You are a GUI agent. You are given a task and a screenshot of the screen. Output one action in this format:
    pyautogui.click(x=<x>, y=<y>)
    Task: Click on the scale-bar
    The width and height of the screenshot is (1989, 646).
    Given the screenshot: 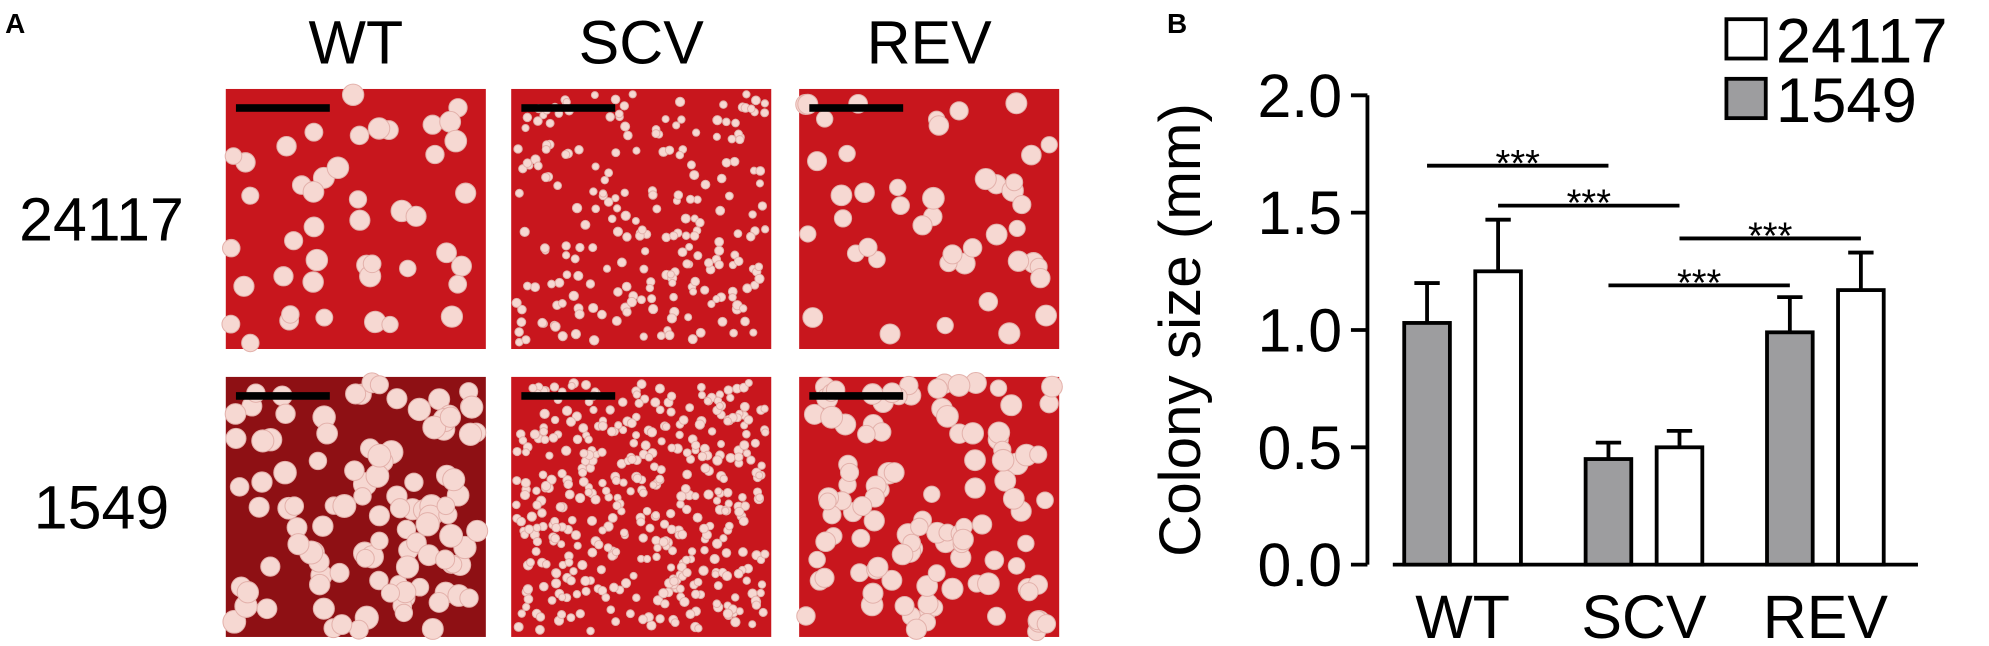 What is the action you would take?
    pyautogui.click(x=282, y=108)
    